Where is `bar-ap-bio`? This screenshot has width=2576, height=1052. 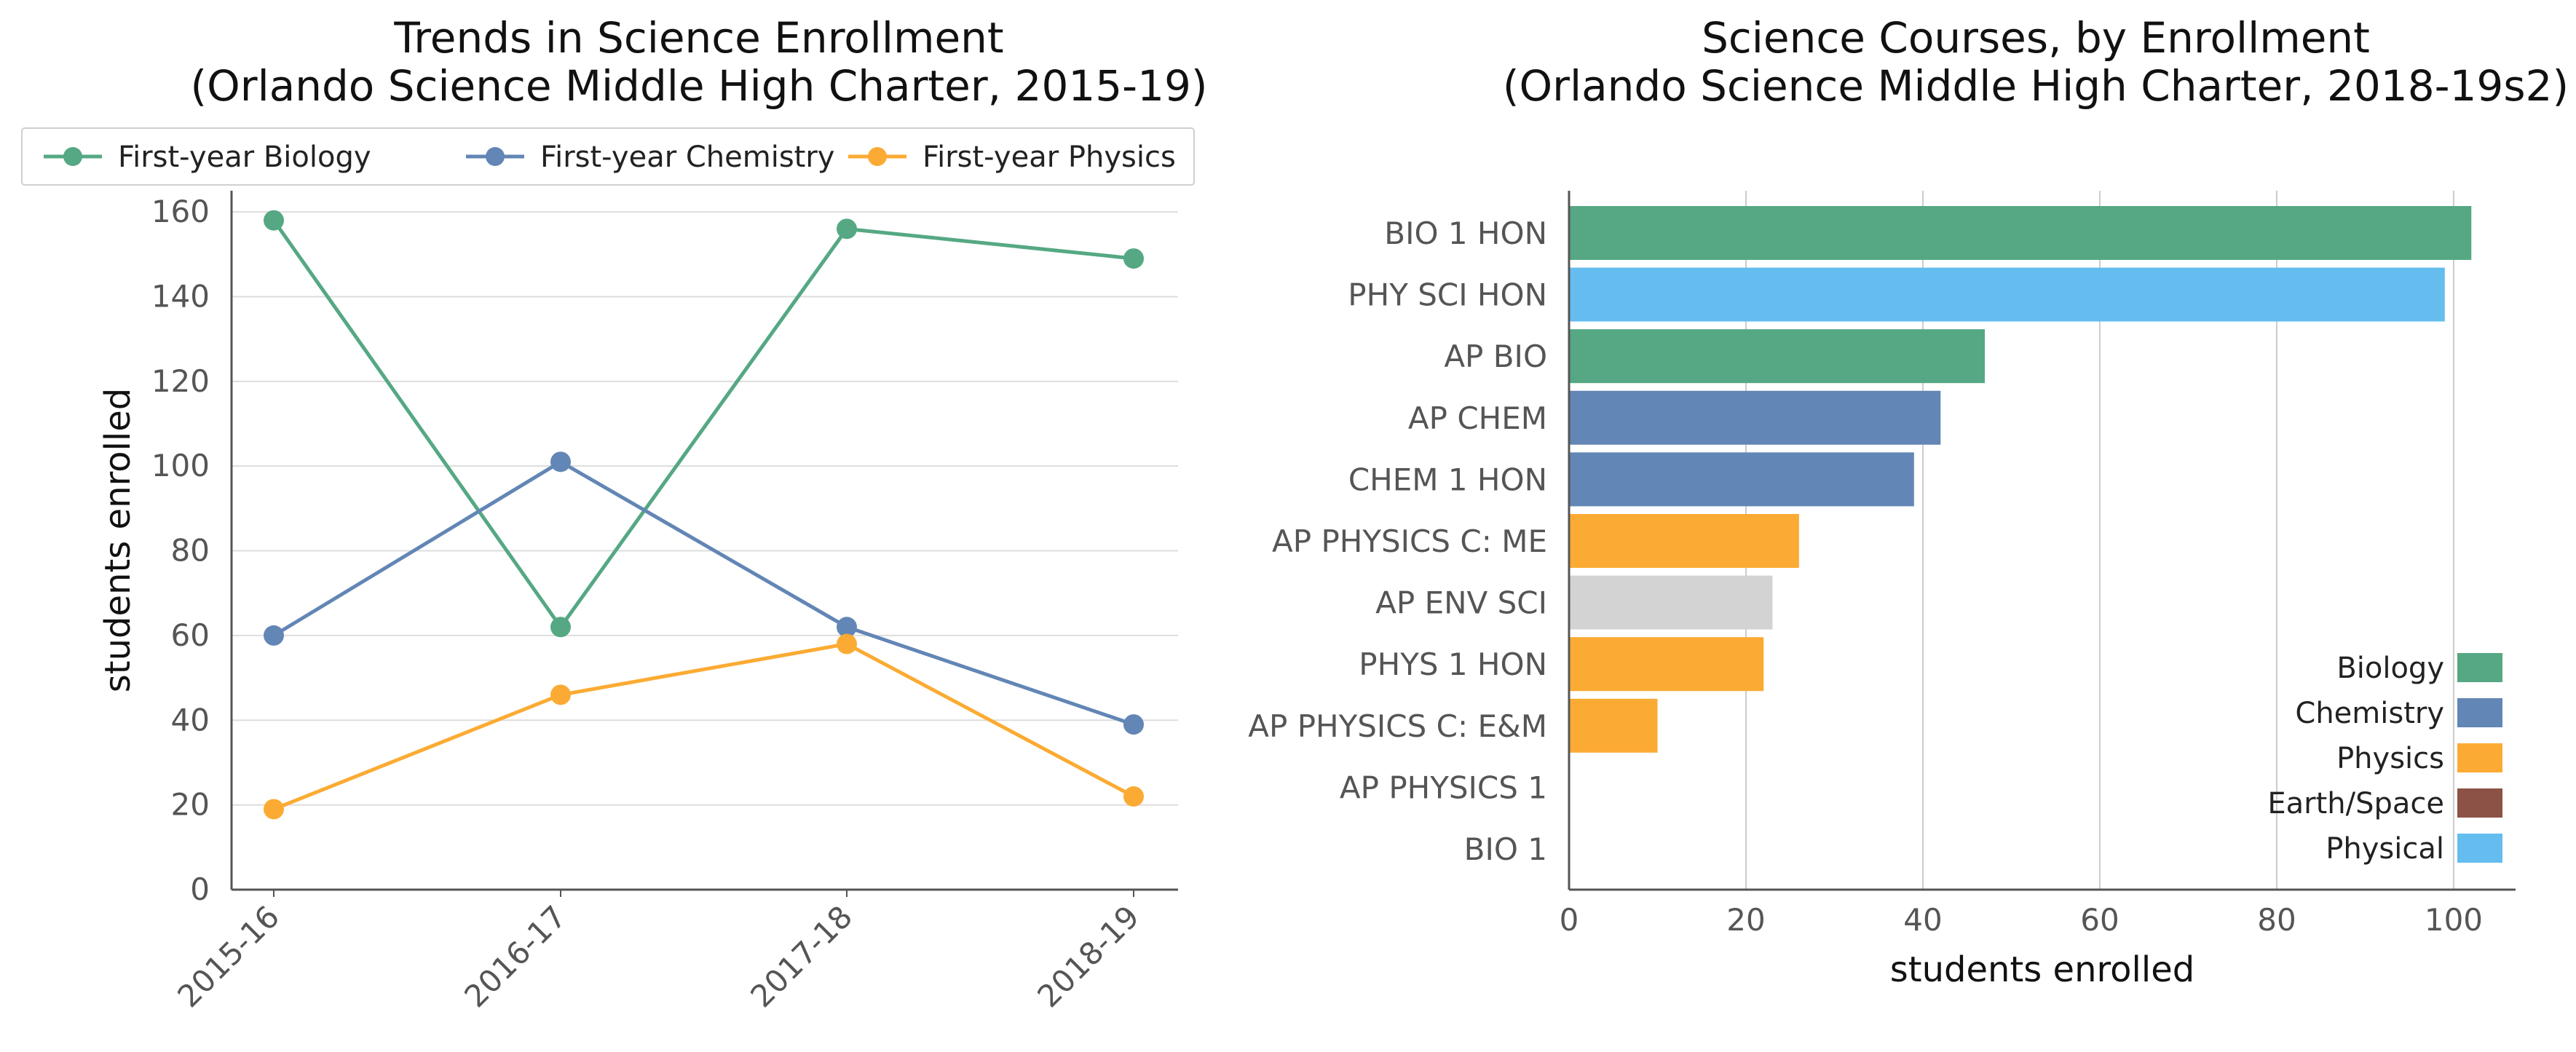
bar-ap-bio is located at coordinates (1778, 357).